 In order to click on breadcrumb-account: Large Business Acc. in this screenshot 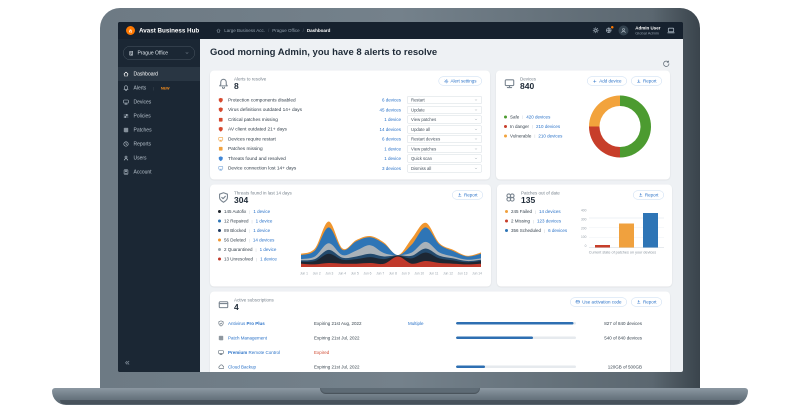, I will do `click(244, 30)`.